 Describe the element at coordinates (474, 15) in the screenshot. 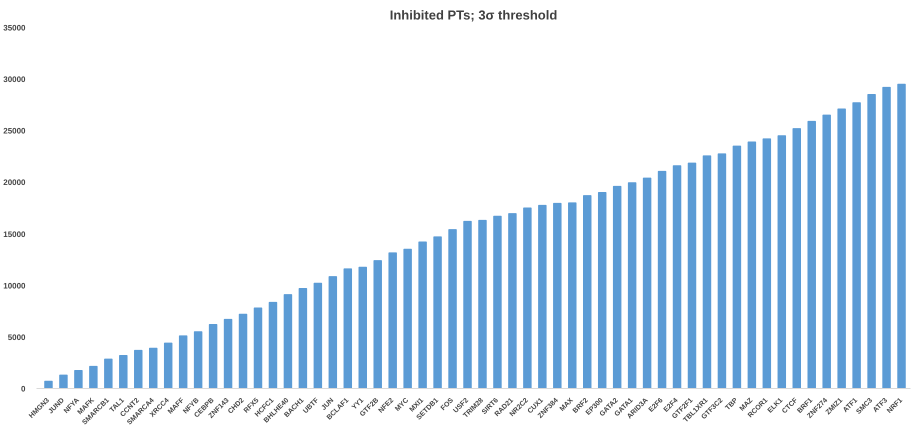

I see `chart-title: Inhibited PTs; 3σ threshold` at that location.